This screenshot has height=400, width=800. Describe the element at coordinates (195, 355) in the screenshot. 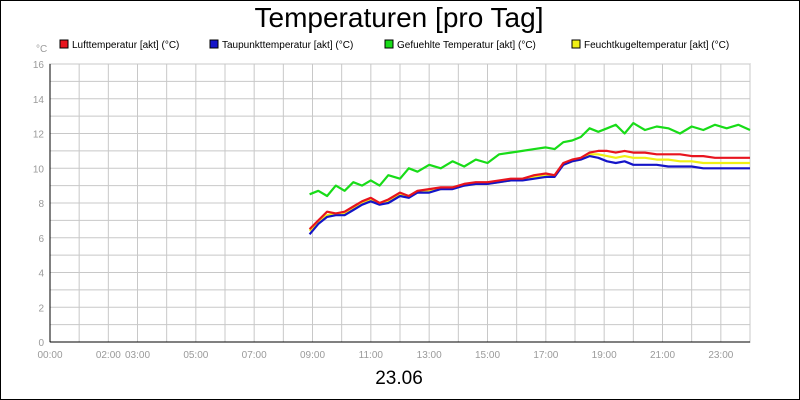

I see `x-tick-label: 05:00` at that location.